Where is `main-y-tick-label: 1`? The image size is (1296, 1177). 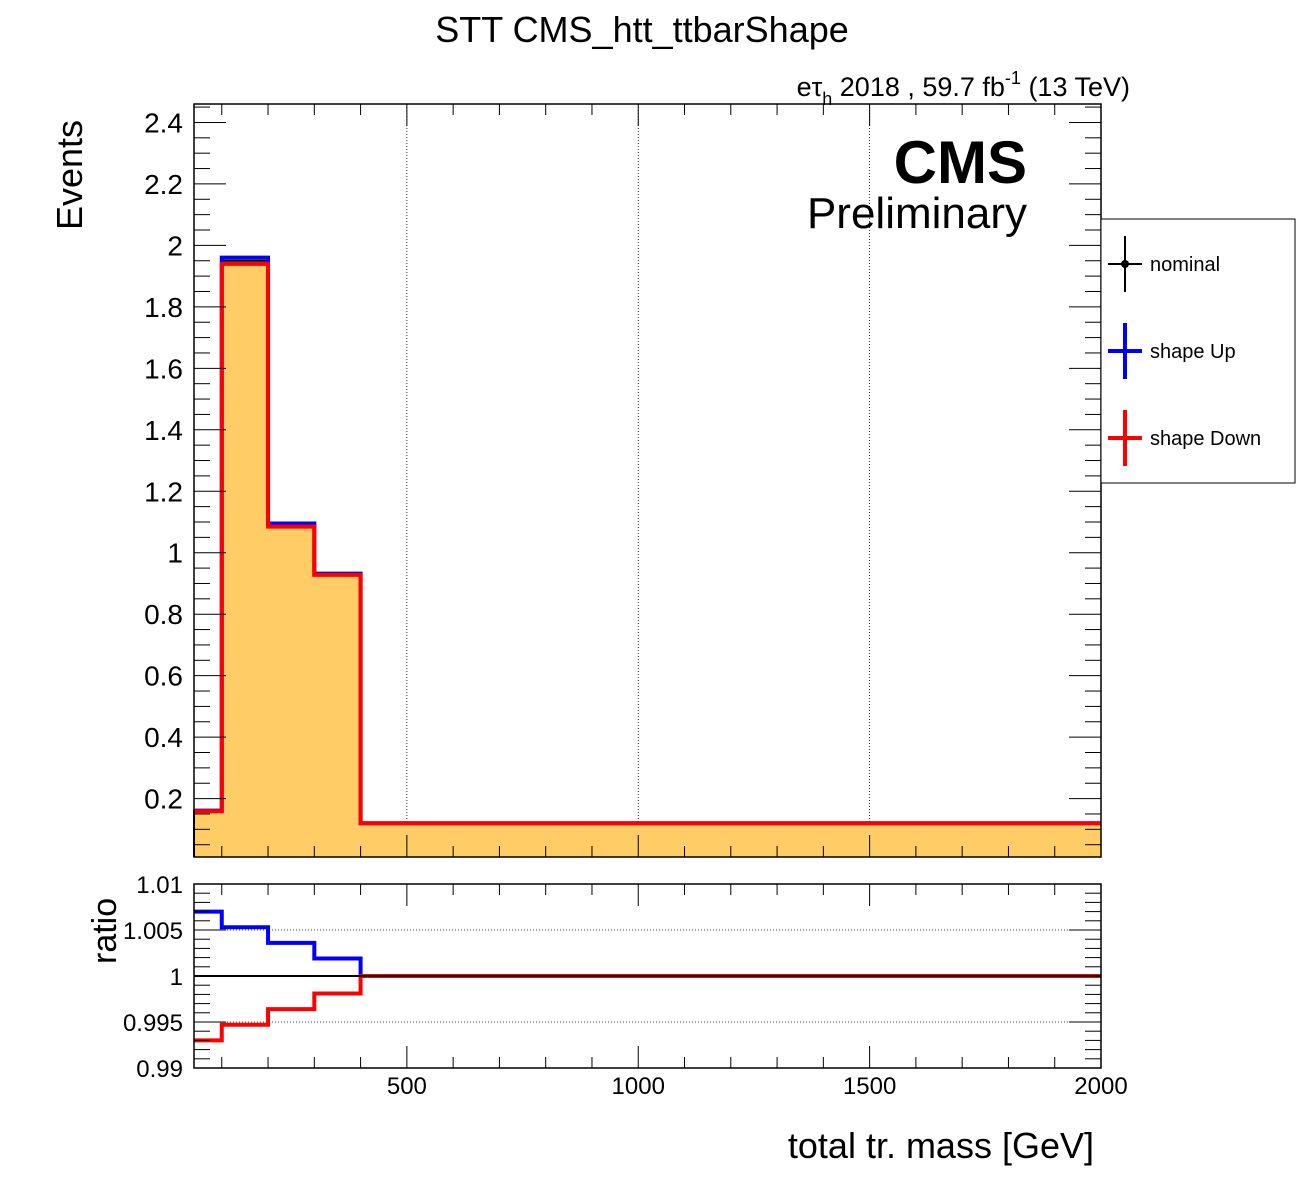
main-y-tick-label: 1 is located at coordinates (175, 553).